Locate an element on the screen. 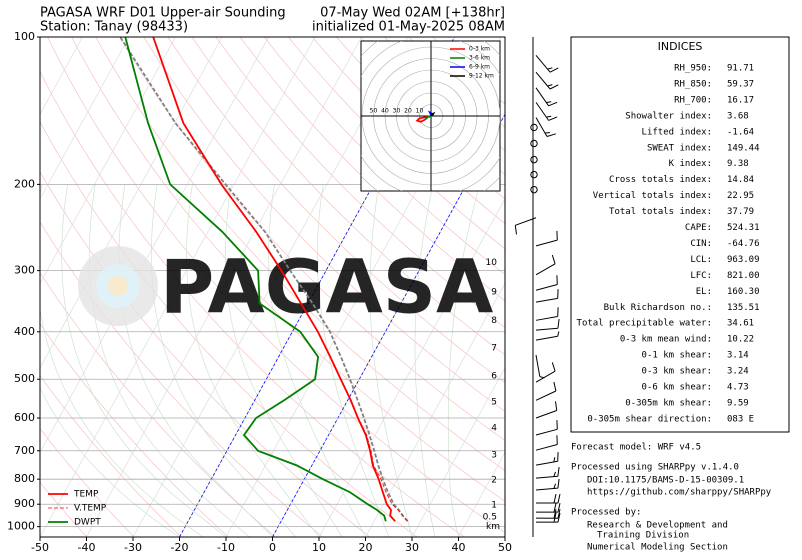  index-label: LCL: is located at coordinates (701, 260).